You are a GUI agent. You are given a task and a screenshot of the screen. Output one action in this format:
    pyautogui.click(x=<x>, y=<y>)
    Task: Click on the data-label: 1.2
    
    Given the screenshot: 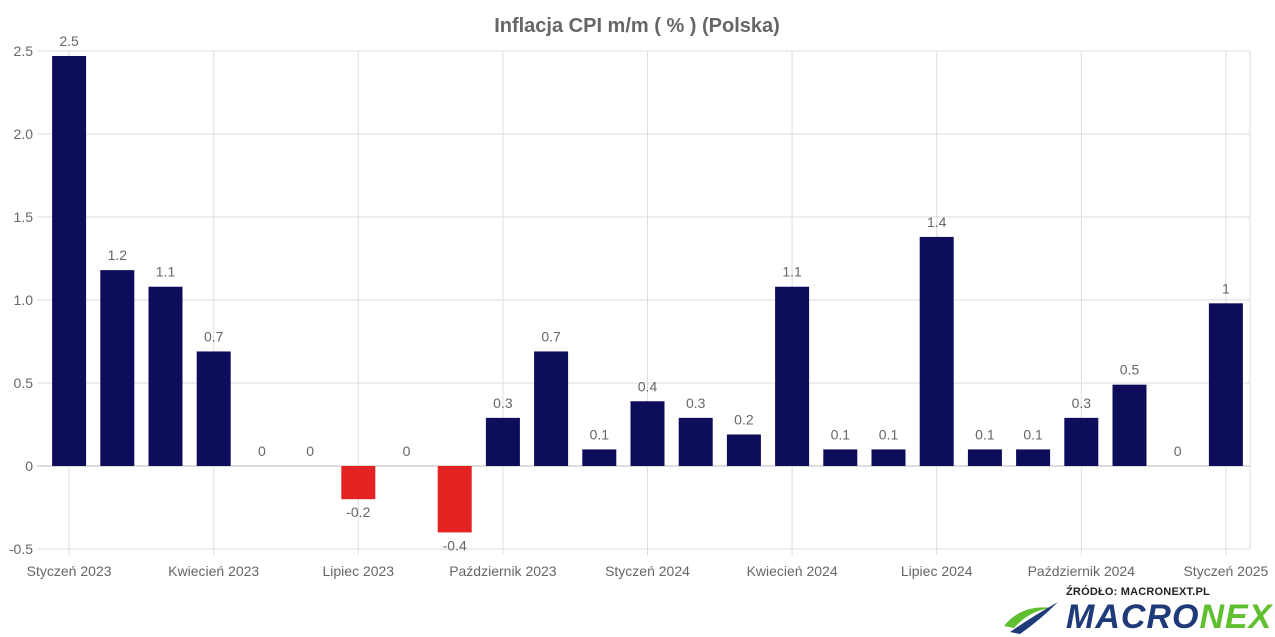 What is the action you would take?
    pyautogui.click(x=118, y=255)
    